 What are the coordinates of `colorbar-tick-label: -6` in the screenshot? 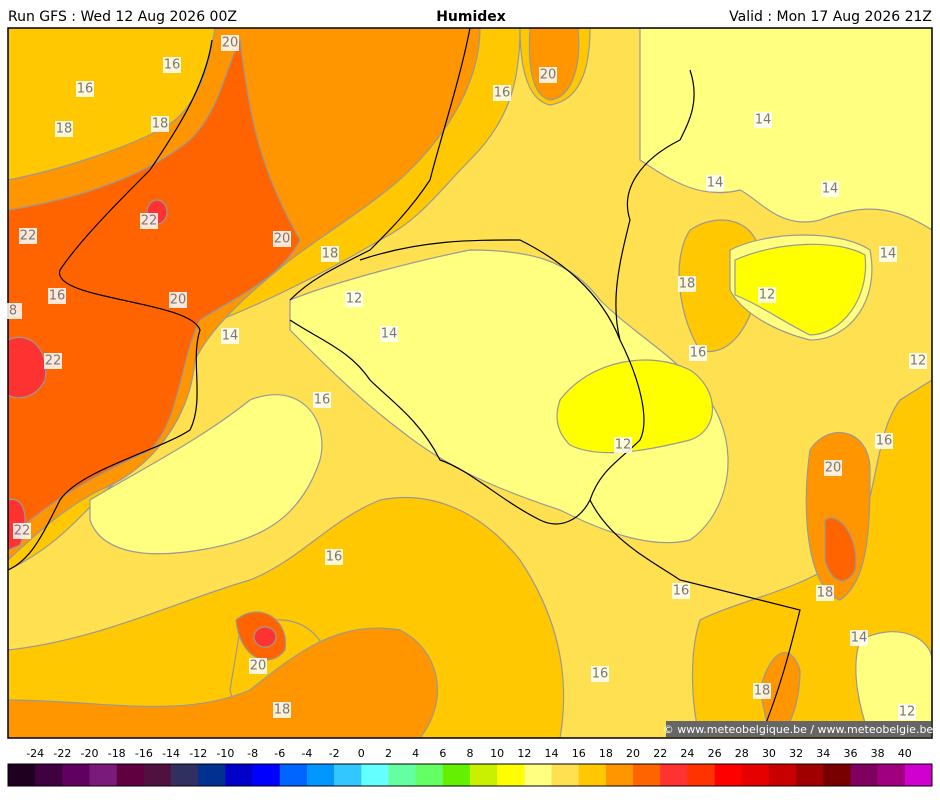 It's located at (279, 753).